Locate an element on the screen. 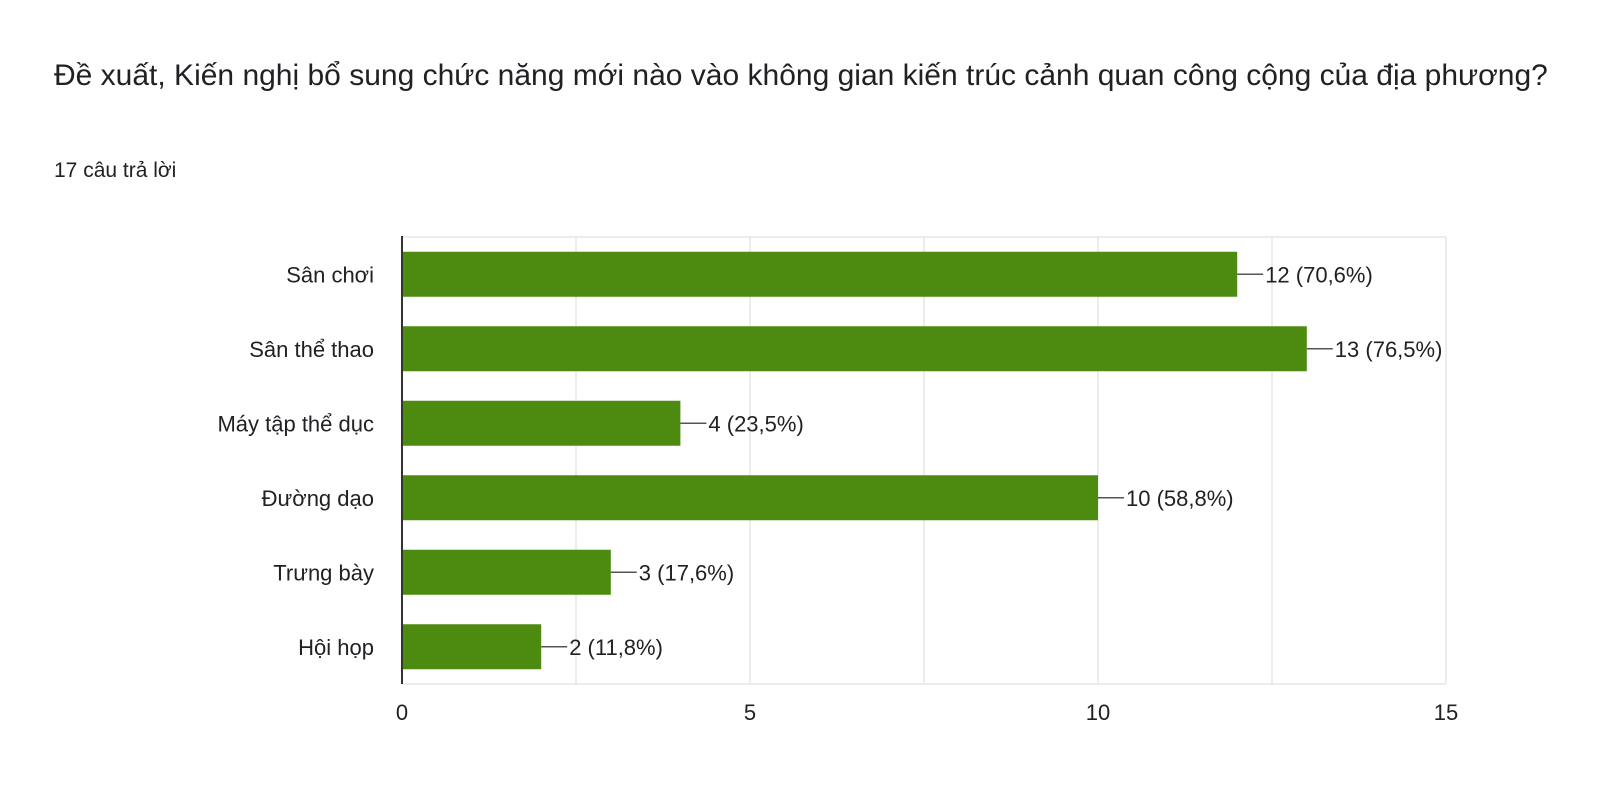  category-label: Sân chơi is located at coordinates (330, 274).